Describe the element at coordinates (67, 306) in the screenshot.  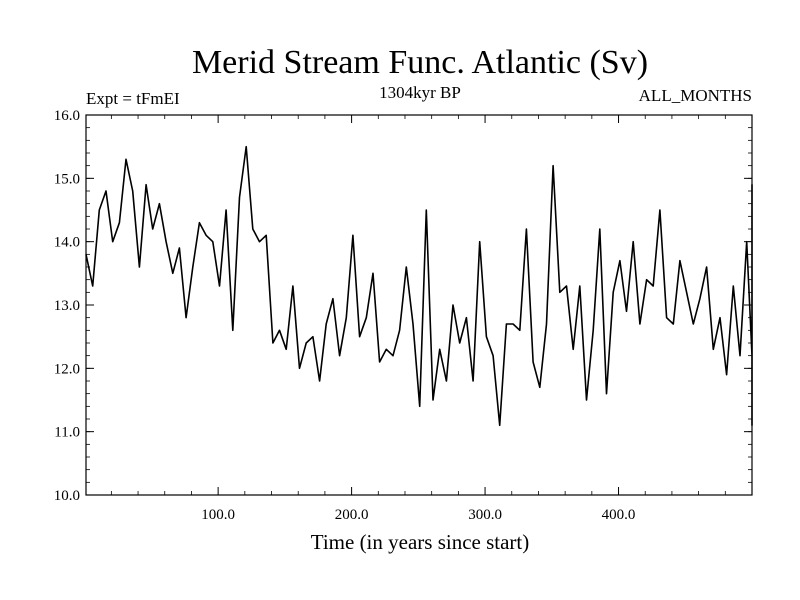
I see `y-tick-label: 13.0` at that location.